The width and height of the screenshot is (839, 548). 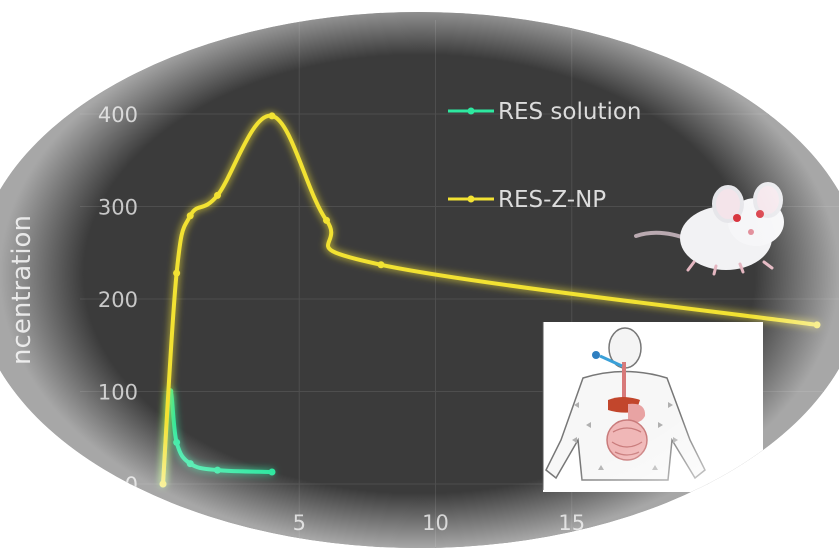 I want to click on legend-label-res-z-np: RES-Z-NP, so click(x=552, y=200).